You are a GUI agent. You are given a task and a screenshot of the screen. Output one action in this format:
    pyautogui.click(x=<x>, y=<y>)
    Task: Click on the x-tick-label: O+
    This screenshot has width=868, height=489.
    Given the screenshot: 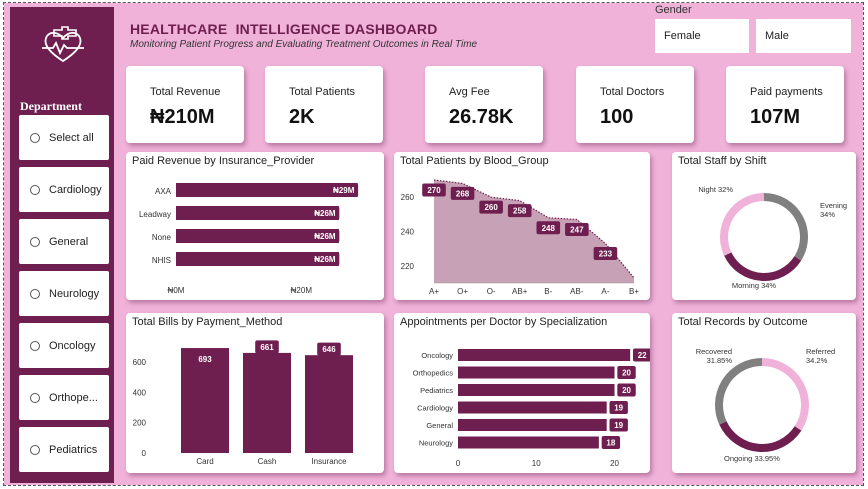 What is the action you would take?
    pyautogui.click(x=462, y=291)
    